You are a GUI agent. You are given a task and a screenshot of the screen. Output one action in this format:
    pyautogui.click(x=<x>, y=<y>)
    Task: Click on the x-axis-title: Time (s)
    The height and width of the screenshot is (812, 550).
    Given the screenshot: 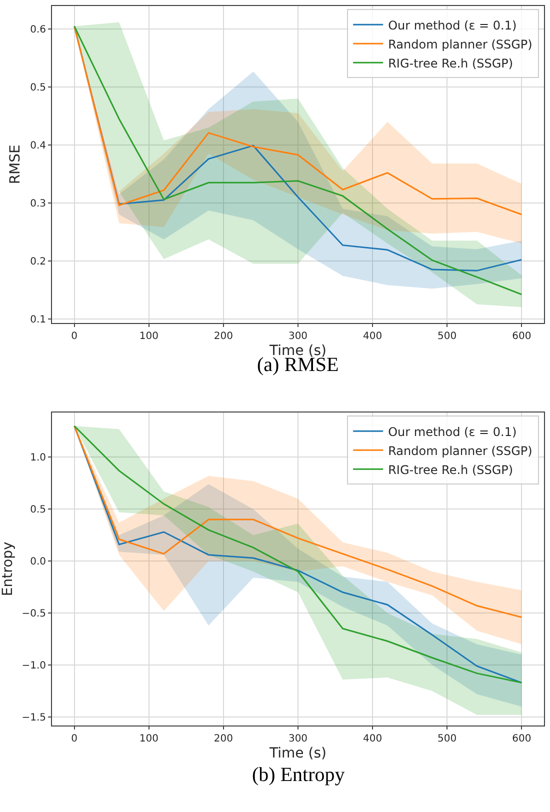 What is the action you would take?
    pyautogui.click(x=297, y=754)
    